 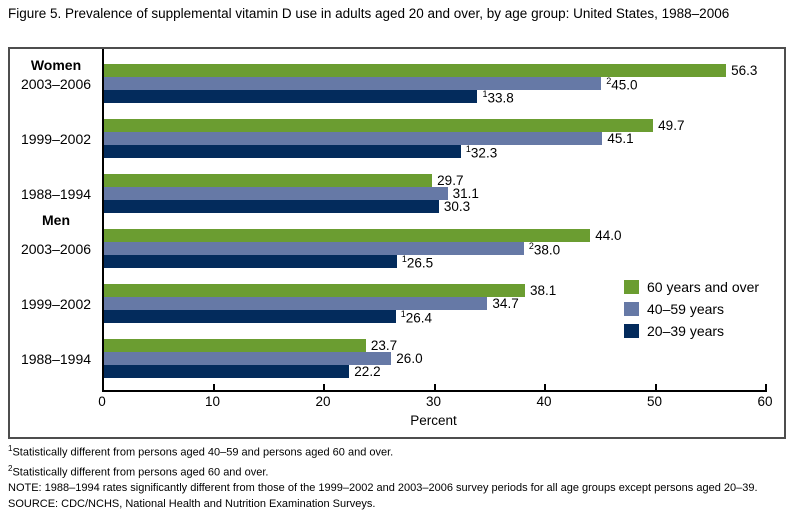 I want to click on bar-group: 38.1 34.7 126.4, so click(x=435, y=304).